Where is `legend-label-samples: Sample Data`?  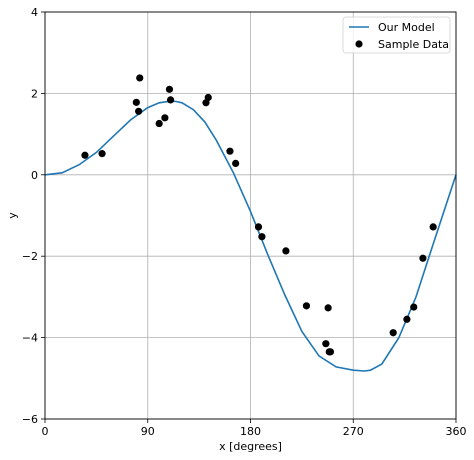 legend-label-samples: Sample Data is located at coordinates (413, 44).